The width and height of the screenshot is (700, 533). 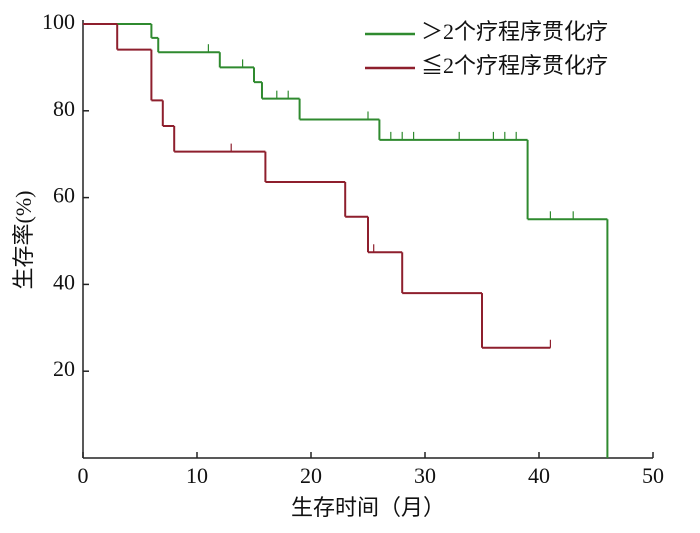 What do you see at coordinates (197, 475) in the screenshot?
I see `x-tick-label: 10` at bounding box center [197, 475].